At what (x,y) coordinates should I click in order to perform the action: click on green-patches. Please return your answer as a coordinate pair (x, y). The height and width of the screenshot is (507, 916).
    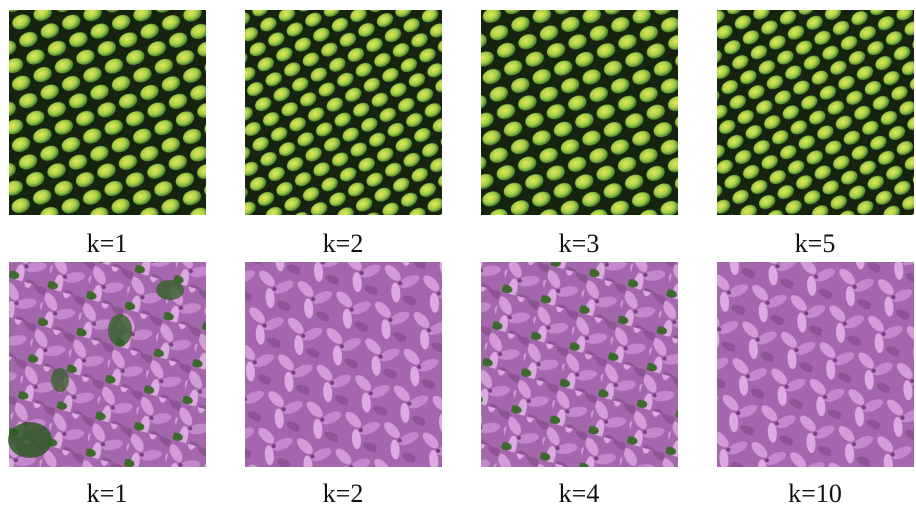
    Looking at the image, I should click on (96, 369).